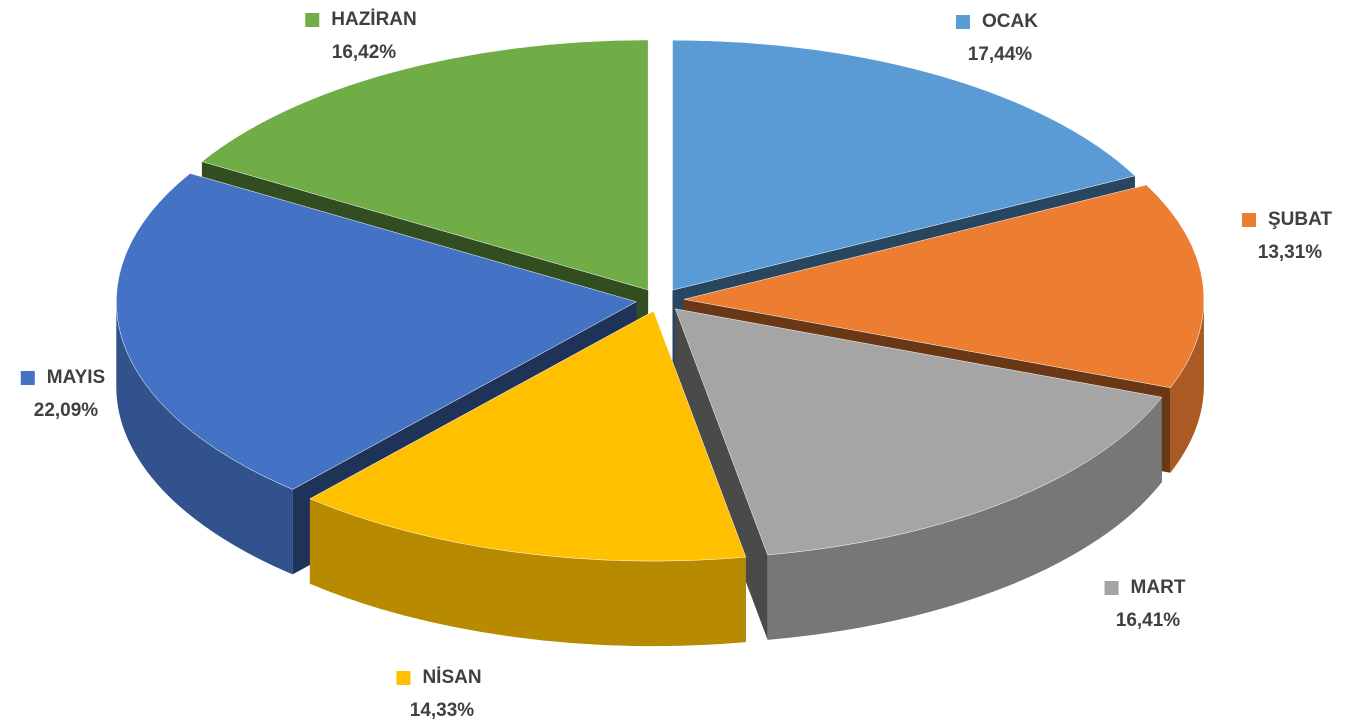  What do you see at coordinates (1300, 219) in the screenshot?
I see `legend-label: ŞUBAT` at bounding box center [1300, 219].